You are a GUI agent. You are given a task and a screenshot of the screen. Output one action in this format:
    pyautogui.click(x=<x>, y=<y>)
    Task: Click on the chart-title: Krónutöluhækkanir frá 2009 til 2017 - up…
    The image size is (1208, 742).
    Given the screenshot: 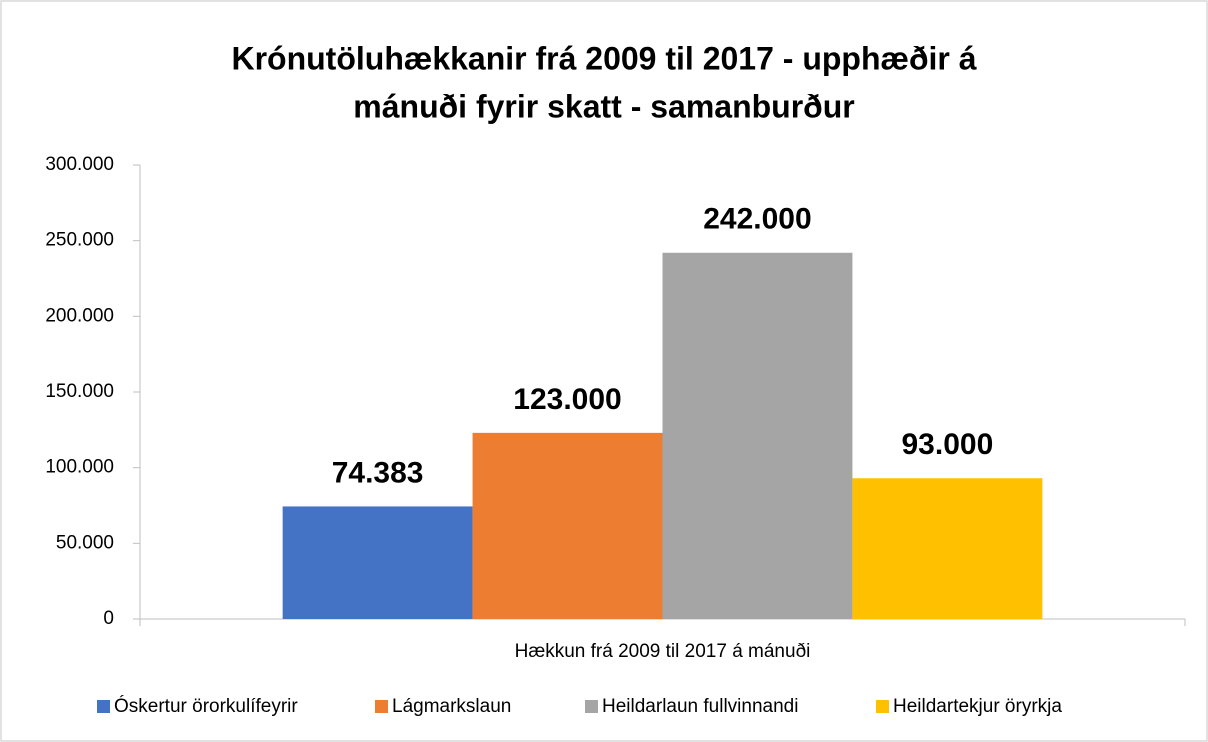 What is the action you would take?
    pyautogui.click(x=603, y=58)
    